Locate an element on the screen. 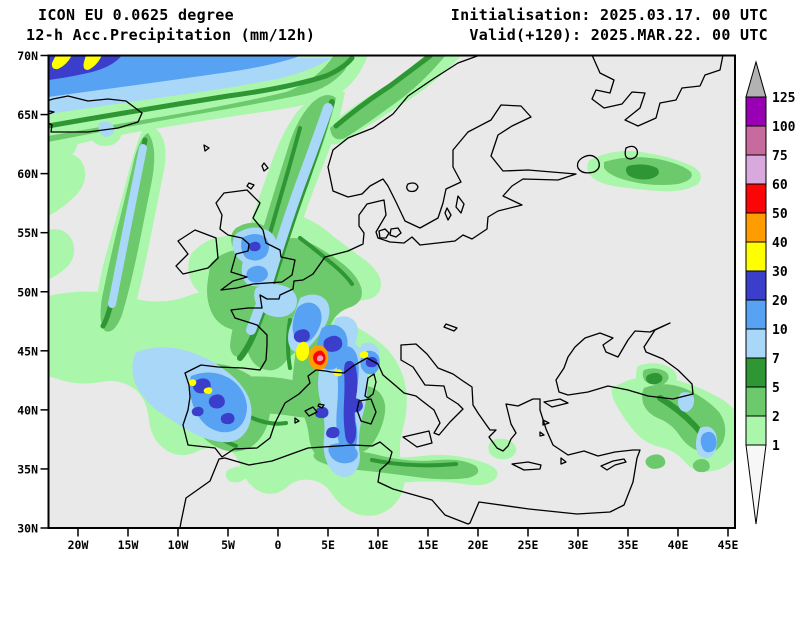 The height and width of the screenshot is (618, 800). lon-tick-label: 0 is located at coordinates (278, 545).